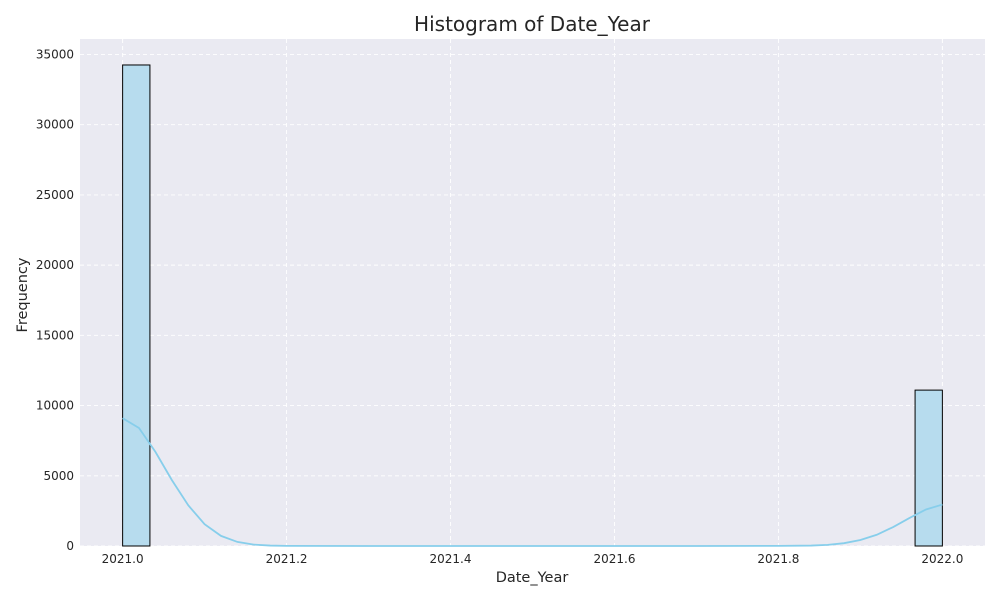 The width and height of the screenshot is (1000, 600). Describe the element at coordinates (942, 559) in the screenshot. I see `x-tick-label: 2022.0` at that location.